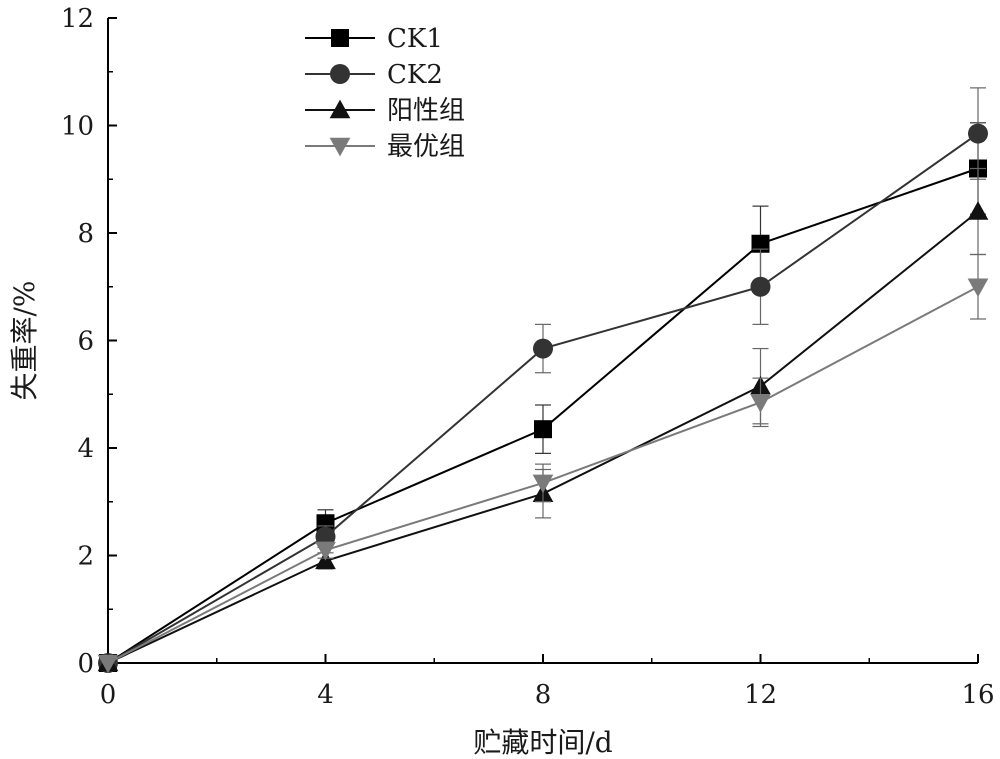 The width and height of the screenshot is (1000, 759). I want to click on legend-item-1: CK1, so click(374, 39).